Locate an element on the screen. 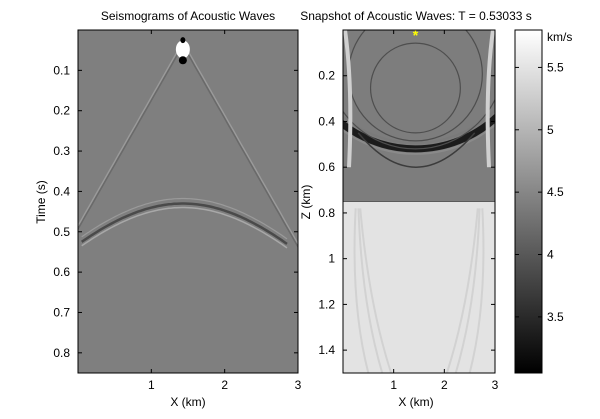 The width and height of the screenshot is (600, 419). seismogram-source-black is located at coordinates (182, 60).